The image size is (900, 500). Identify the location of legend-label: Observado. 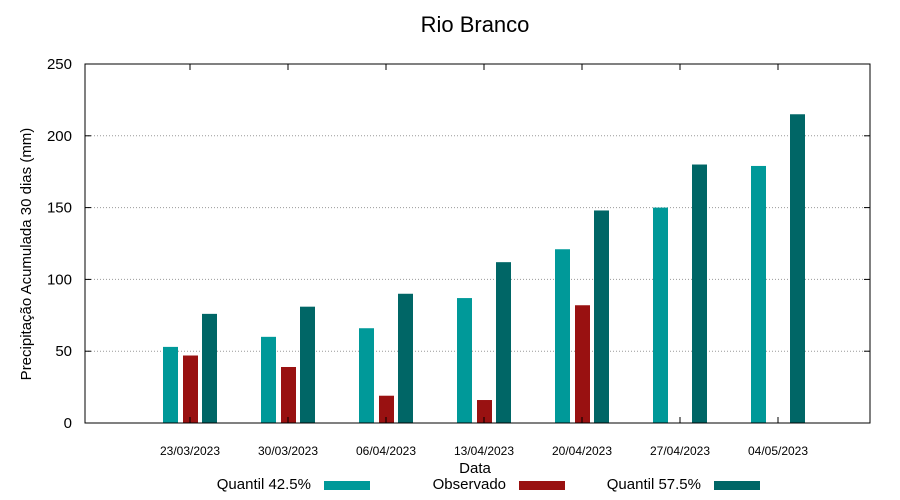
(469, 484).